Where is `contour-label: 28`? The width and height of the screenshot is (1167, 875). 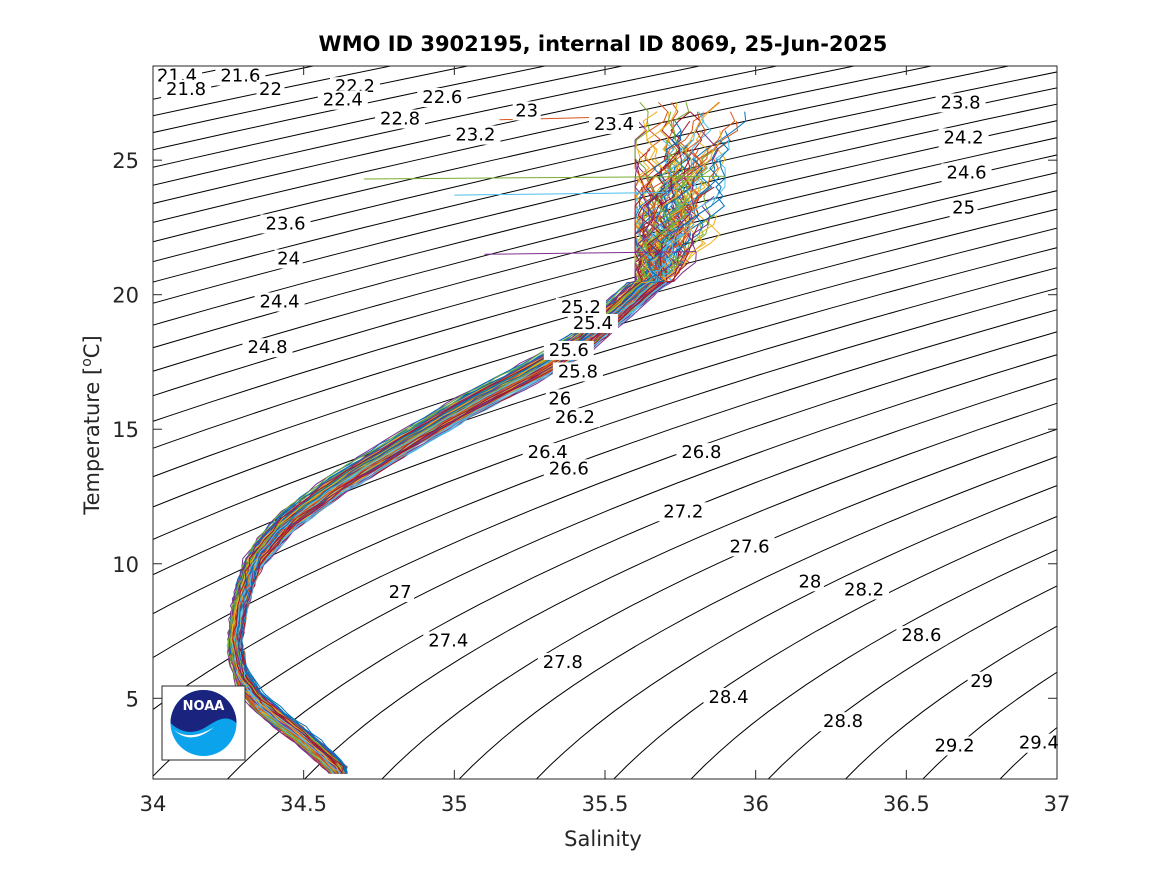
contour-label: 28 is located at coordinates (809, 581).